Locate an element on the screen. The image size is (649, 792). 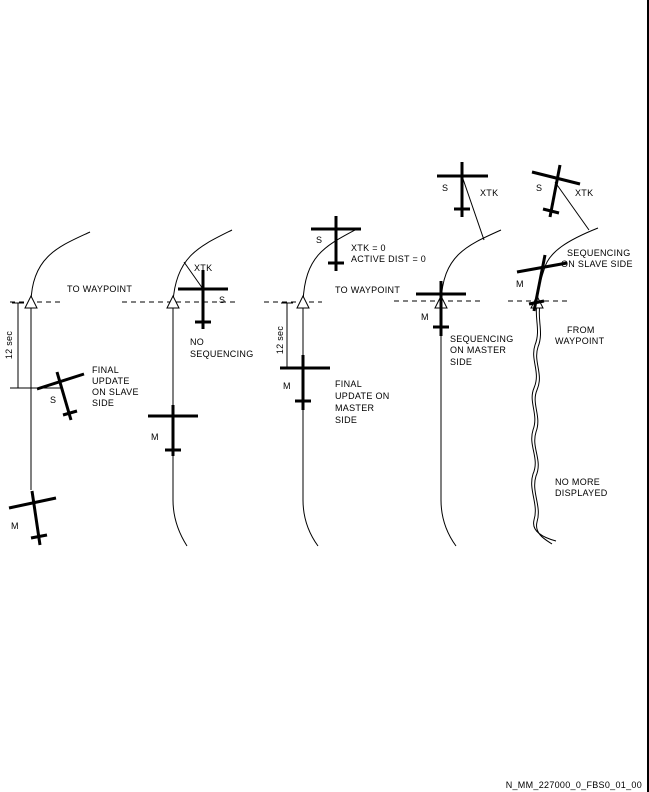
xtk-zero-label: XTK = 0 is located at coordinates (368, 248).